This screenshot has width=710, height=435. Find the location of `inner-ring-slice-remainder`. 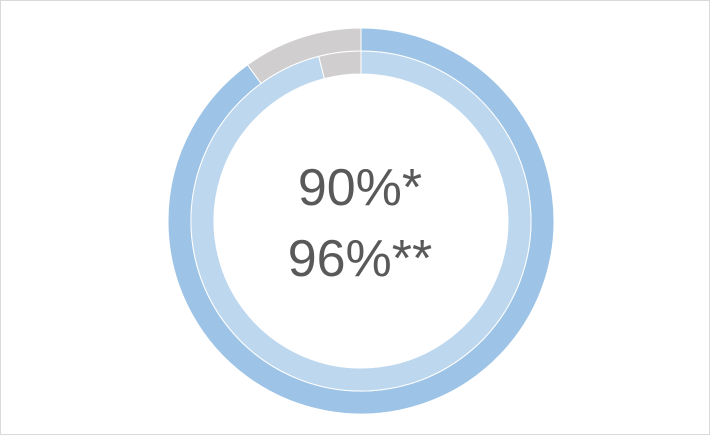

inner-ring-slice-remainder is located at coordinates (340, 65).